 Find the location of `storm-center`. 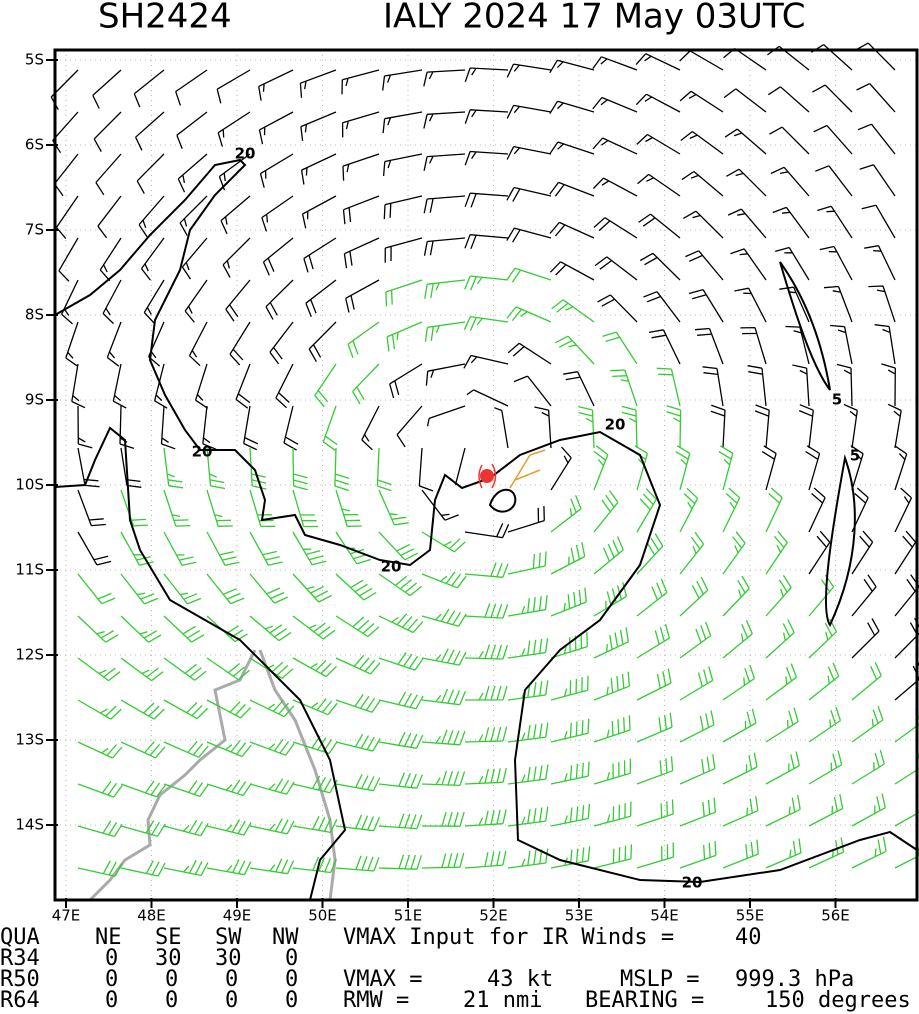

storm-center is located at coordinates (487, 476).